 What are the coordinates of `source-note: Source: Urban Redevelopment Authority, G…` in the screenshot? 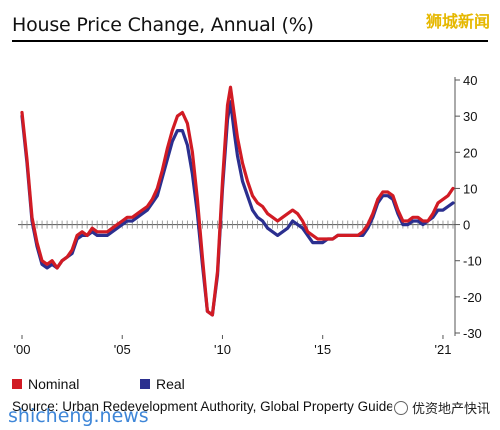 It's located at (203, 406).